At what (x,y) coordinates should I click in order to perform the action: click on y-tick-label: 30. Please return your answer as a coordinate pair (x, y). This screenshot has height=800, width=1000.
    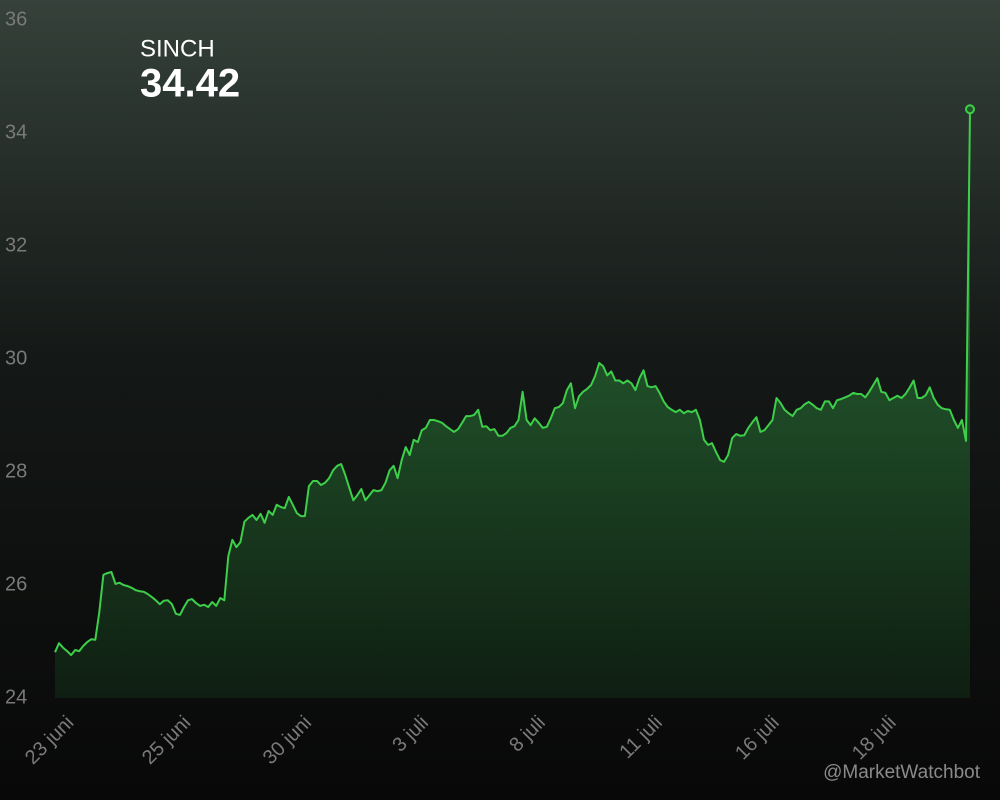
    Looking at the image, I should click on (16, 358).